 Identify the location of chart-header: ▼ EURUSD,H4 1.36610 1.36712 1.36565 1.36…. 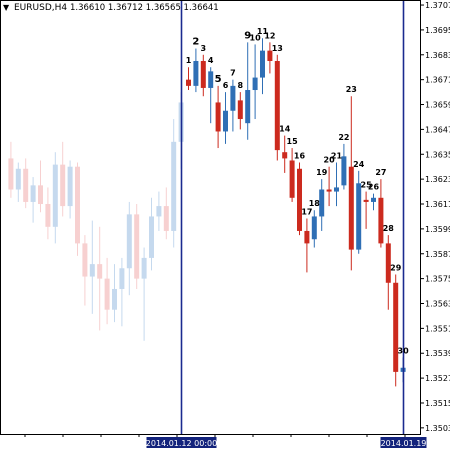
(111, 8).